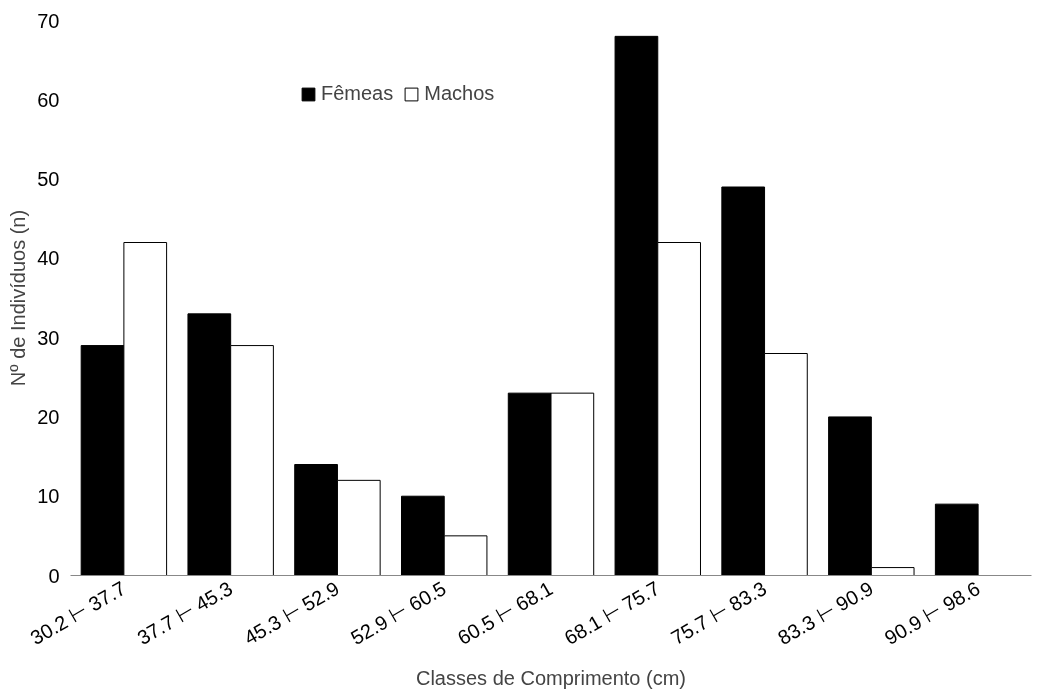 The image size is (1051, 691). I want to click on y-tick-label: 60, so click(48, 99).